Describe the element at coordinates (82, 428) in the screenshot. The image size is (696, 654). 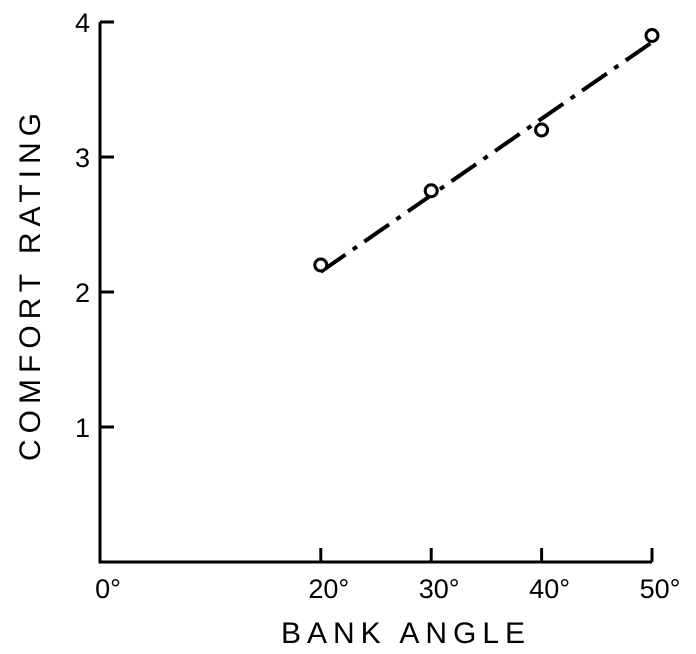
I see `y-tick-label: 1` at that location.